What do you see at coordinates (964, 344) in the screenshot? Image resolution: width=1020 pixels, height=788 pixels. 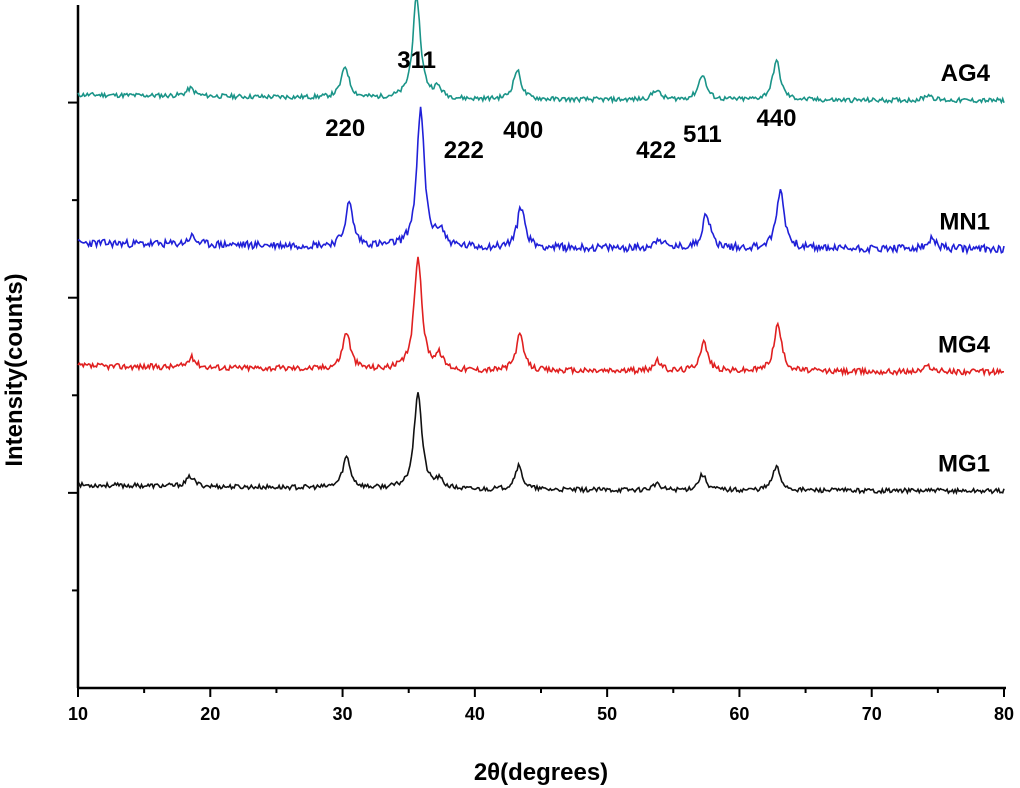 I see `series-label-mg4: MG4` at bounding box center [964, 344].